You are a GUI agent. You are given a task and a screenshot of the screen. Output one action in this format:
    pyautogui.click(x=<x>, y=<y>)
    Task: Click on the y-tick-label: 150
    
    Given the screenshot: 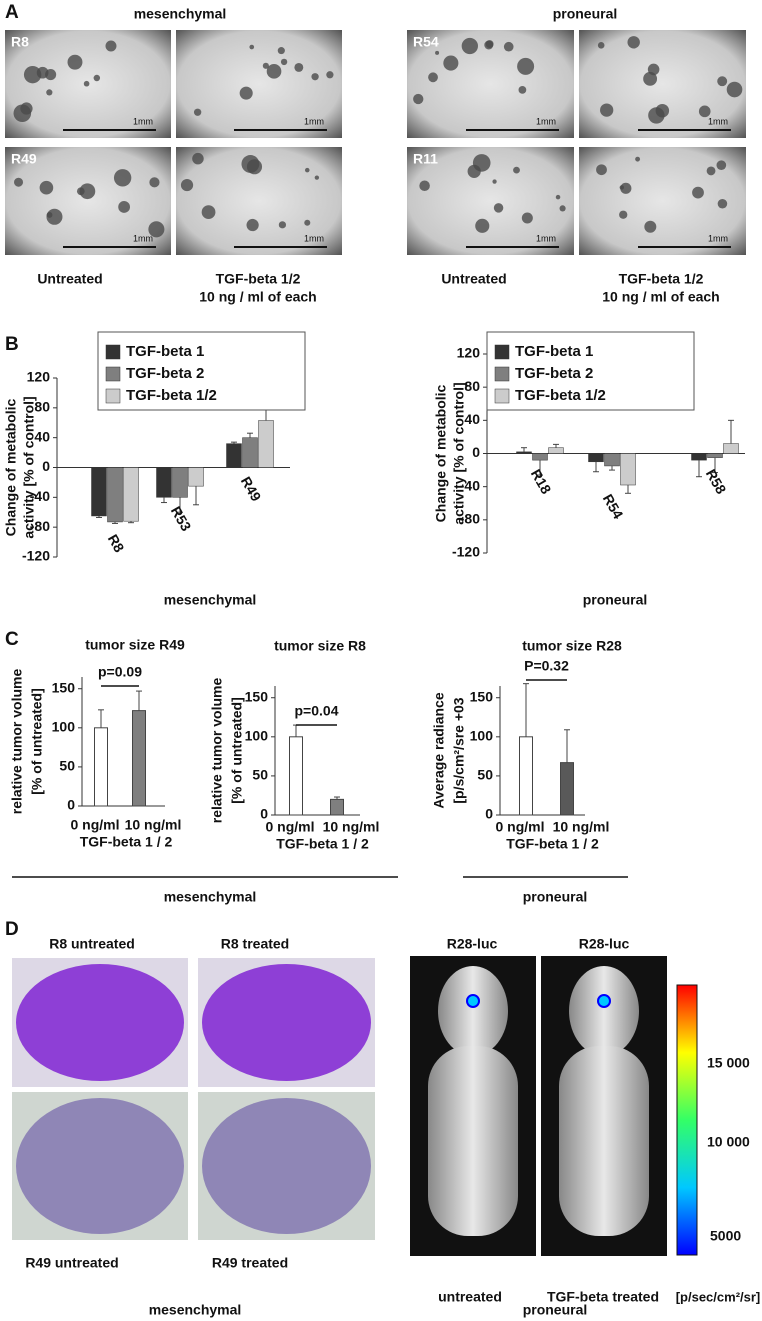 What is the action you would take?
    pyautogui.click(x=64, y=687)
    